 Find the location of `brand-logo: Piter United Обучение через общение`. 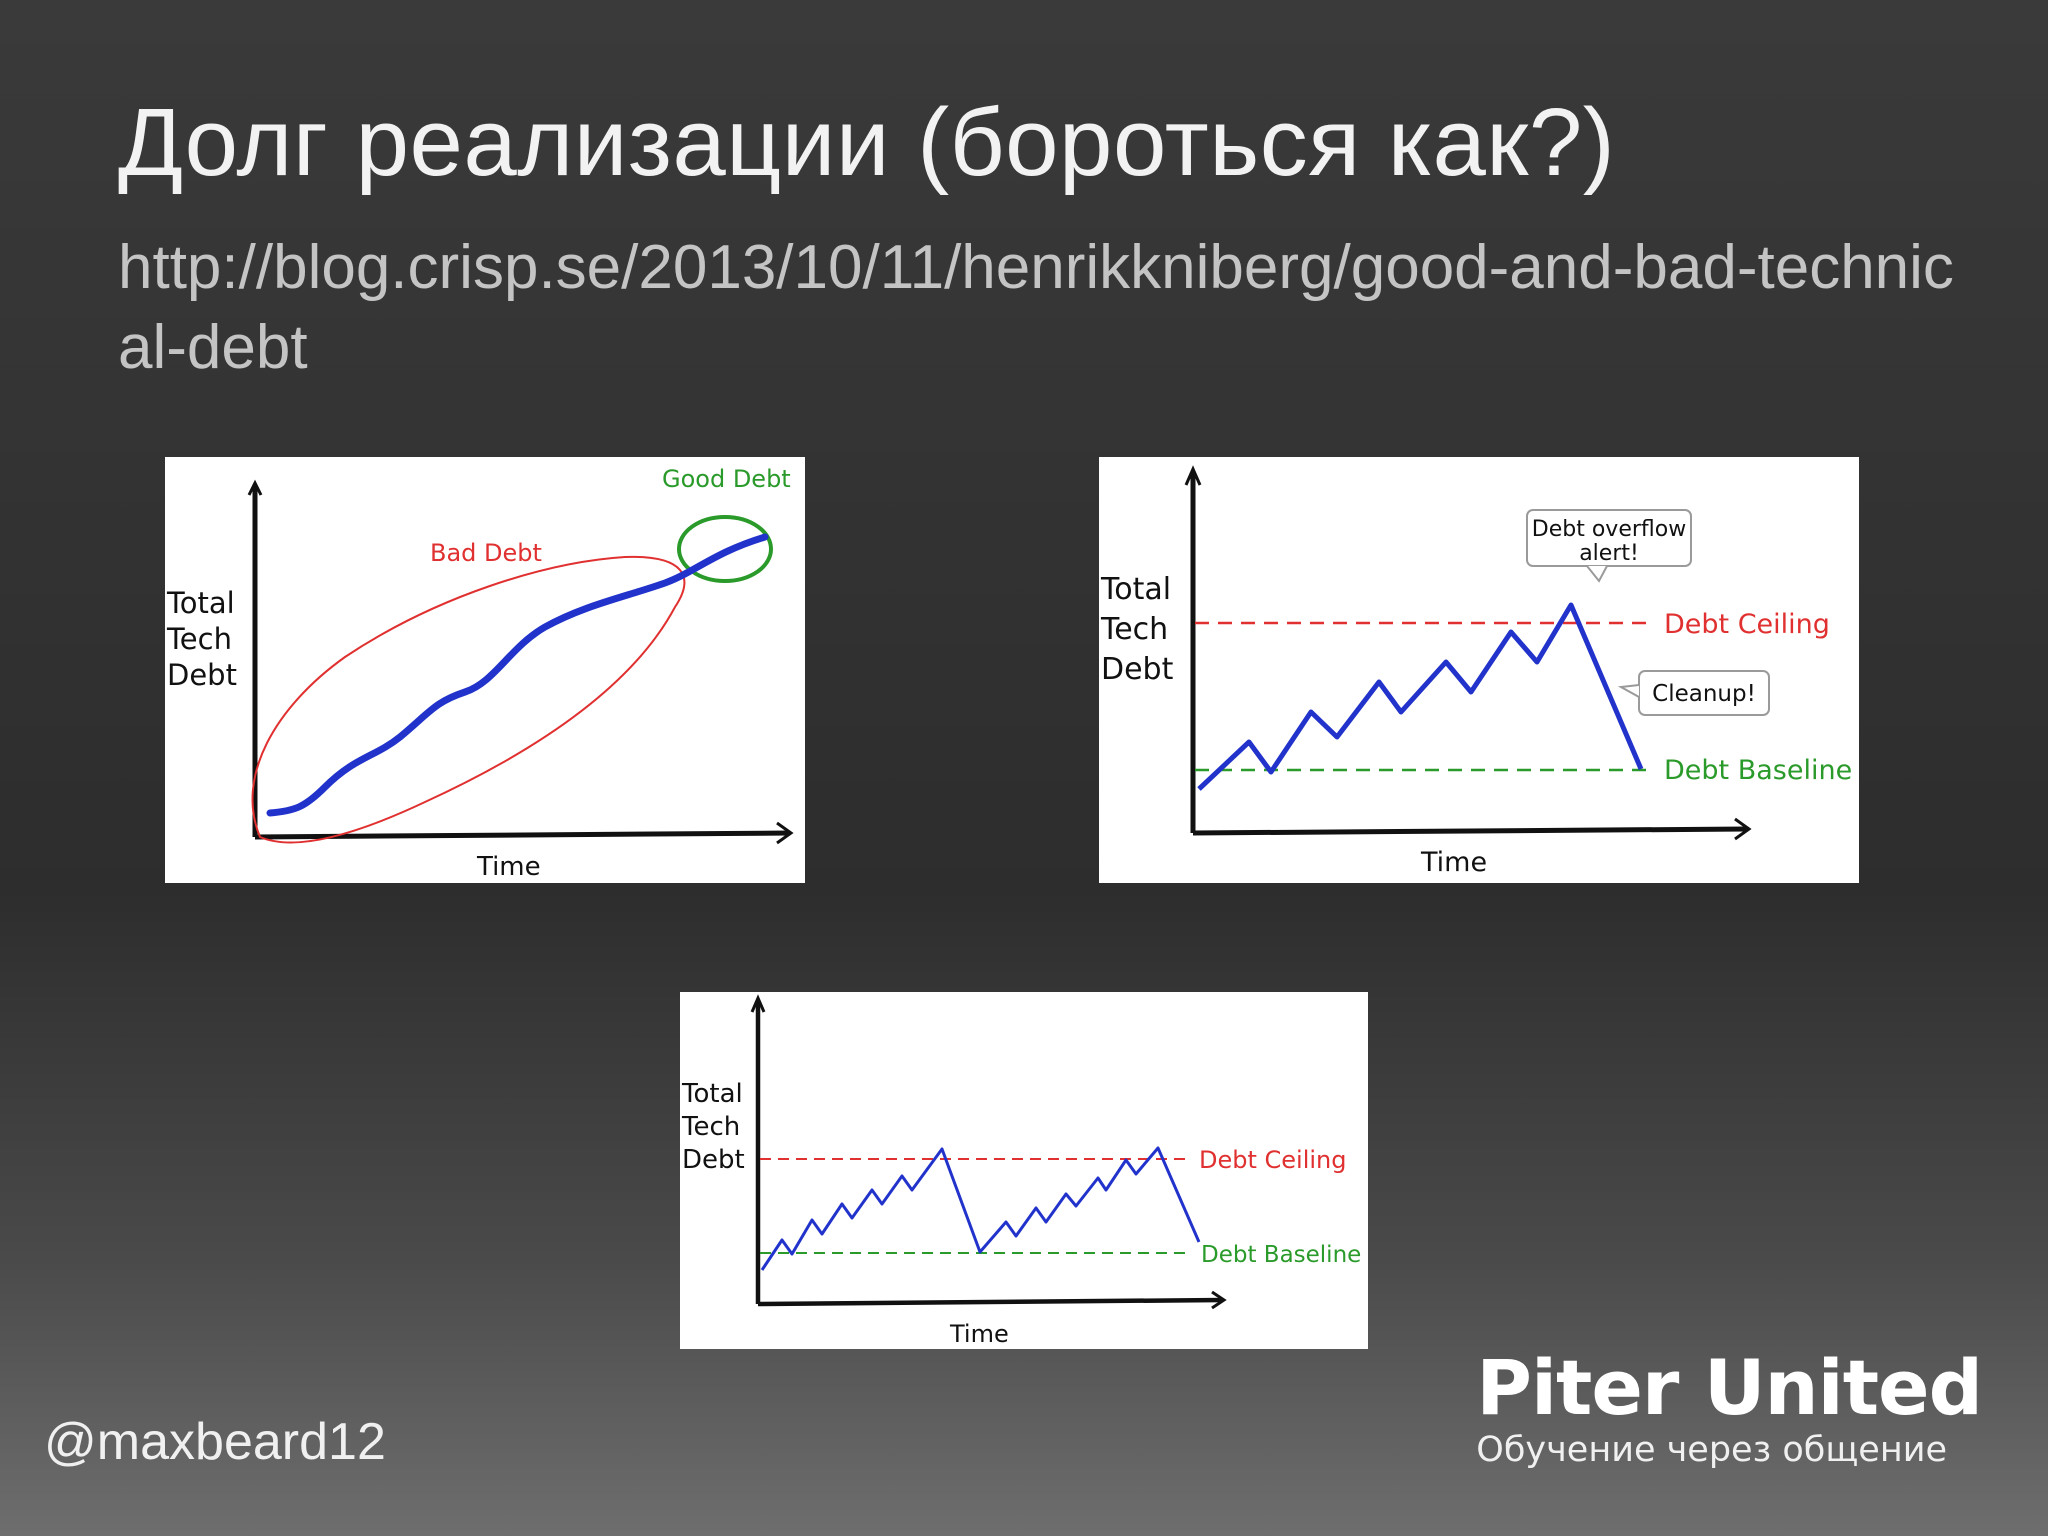

brand-logo: Piter United Обучение через общение is located at coordinates (1729, 1407).